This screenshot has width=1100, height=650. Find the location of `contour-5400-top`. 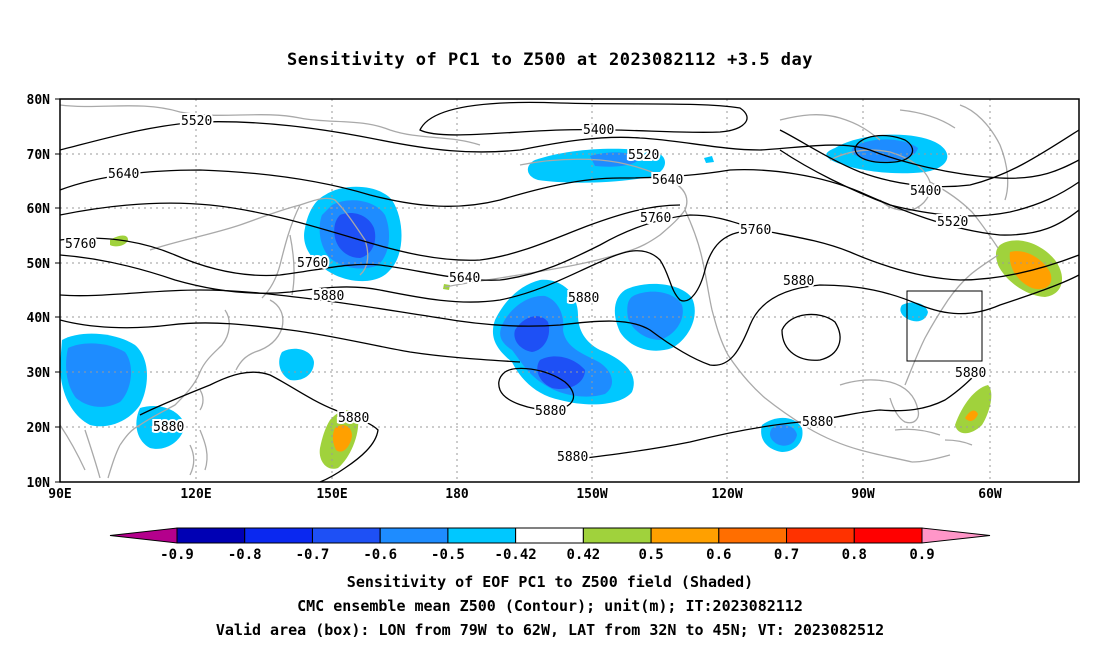

contour-5400-top is located at coordinates (583, 118).